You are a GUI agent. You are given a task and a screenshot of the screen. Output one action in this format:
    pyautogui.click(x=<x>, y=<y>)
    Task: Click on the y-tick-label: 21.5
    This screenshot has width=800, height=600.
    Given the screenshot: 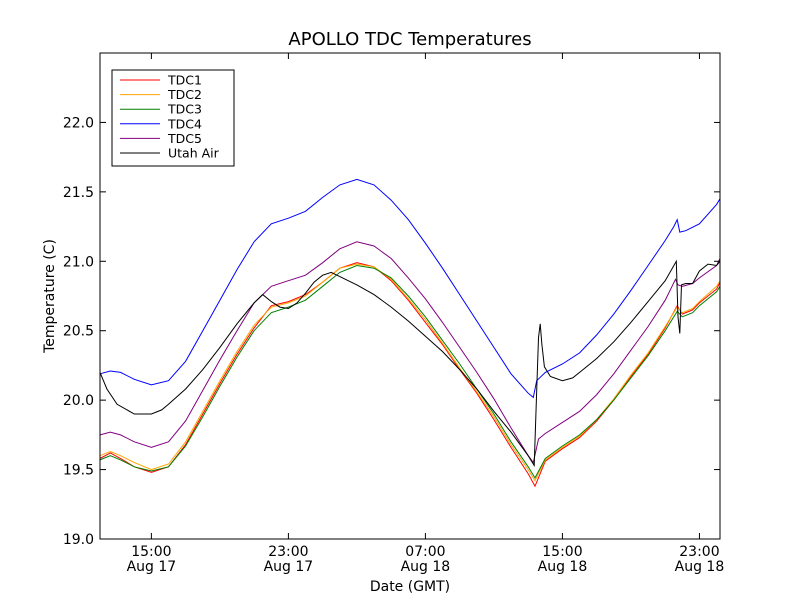 What is the action you would take?
    pyautogui.click(x=78, y=193)
    